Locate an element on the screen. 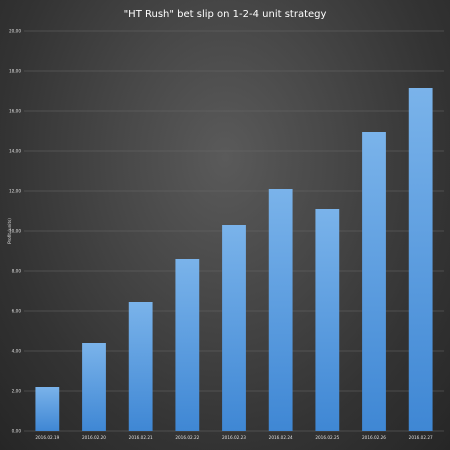 The height and width of the screenshot is (450, 450). y-tick-label: 12,00 is located at coordinates (15, 191).